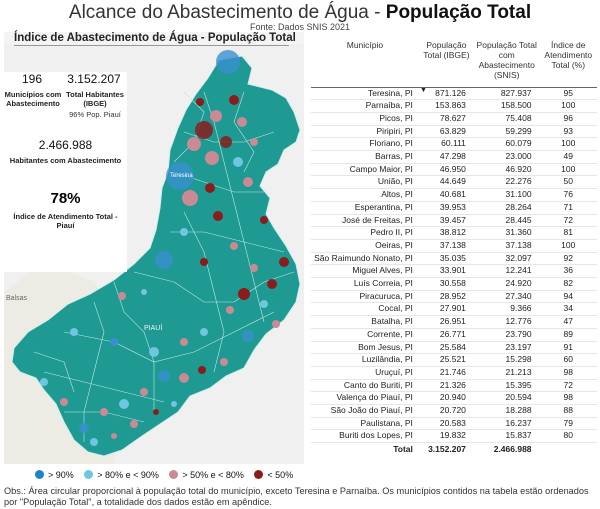  What do you see at coordinates (446, 259) in the screenshot?
I see `cell-pop-ibge: 35.035` at bounding box center [446, 259].